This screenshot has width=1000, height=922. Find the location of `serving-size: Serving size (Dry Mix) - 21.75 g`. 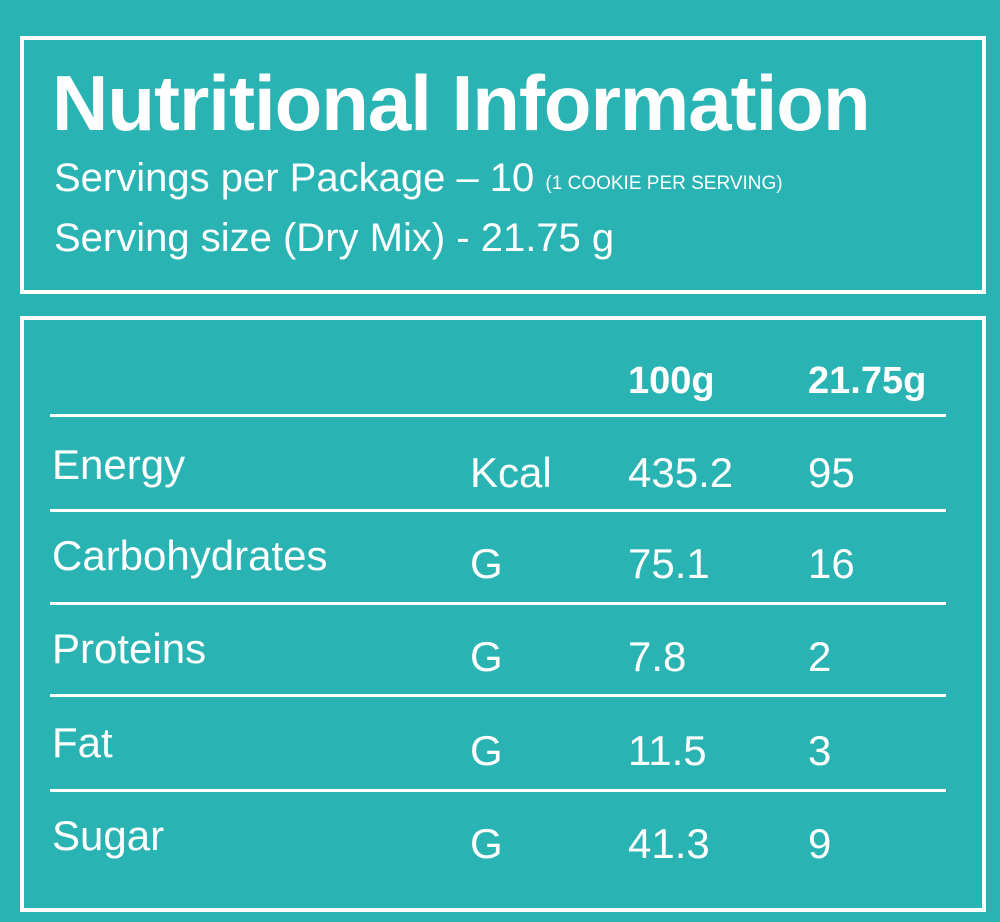

serving-size: Serving size (Dry Mix) - 21.75 g is located at coordinates (334, 238).